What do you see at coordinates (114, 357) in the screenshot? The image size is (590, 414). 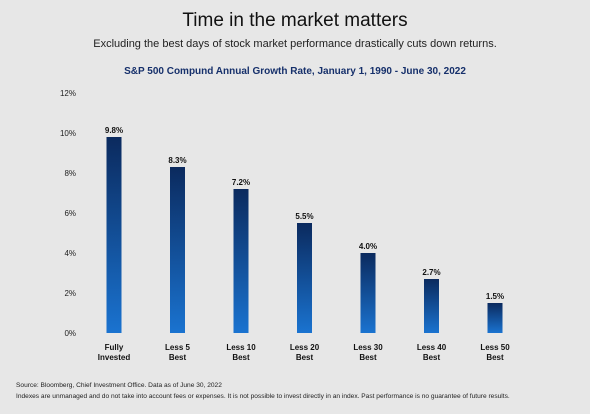 I see `x-tick-label: Invested` at bounding box center [114, 357].